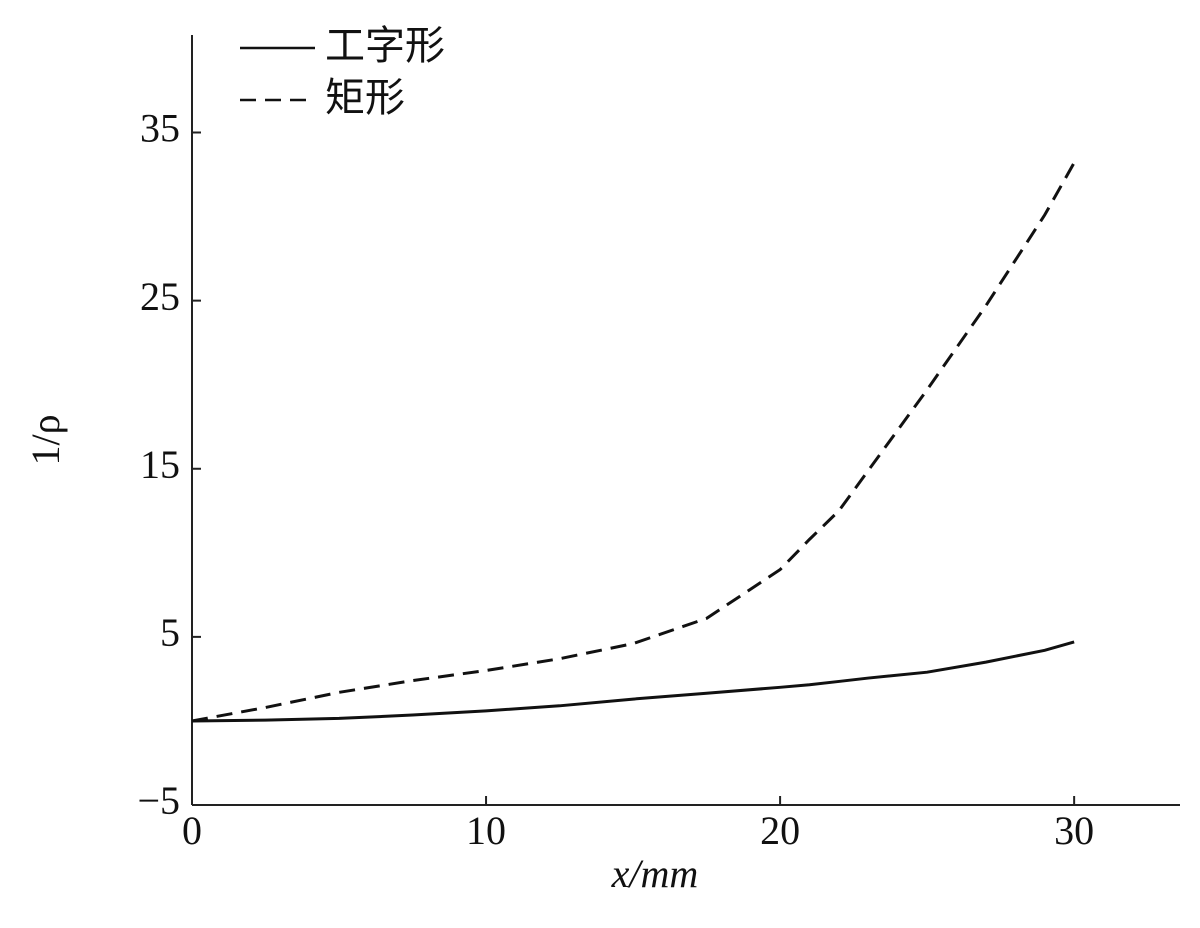 The height and width of the screenshot is (928, 1200). Describe the element at coordinates (45, 439) in the screenshot. I see `y-axis-label: 1/ρ` at that location.